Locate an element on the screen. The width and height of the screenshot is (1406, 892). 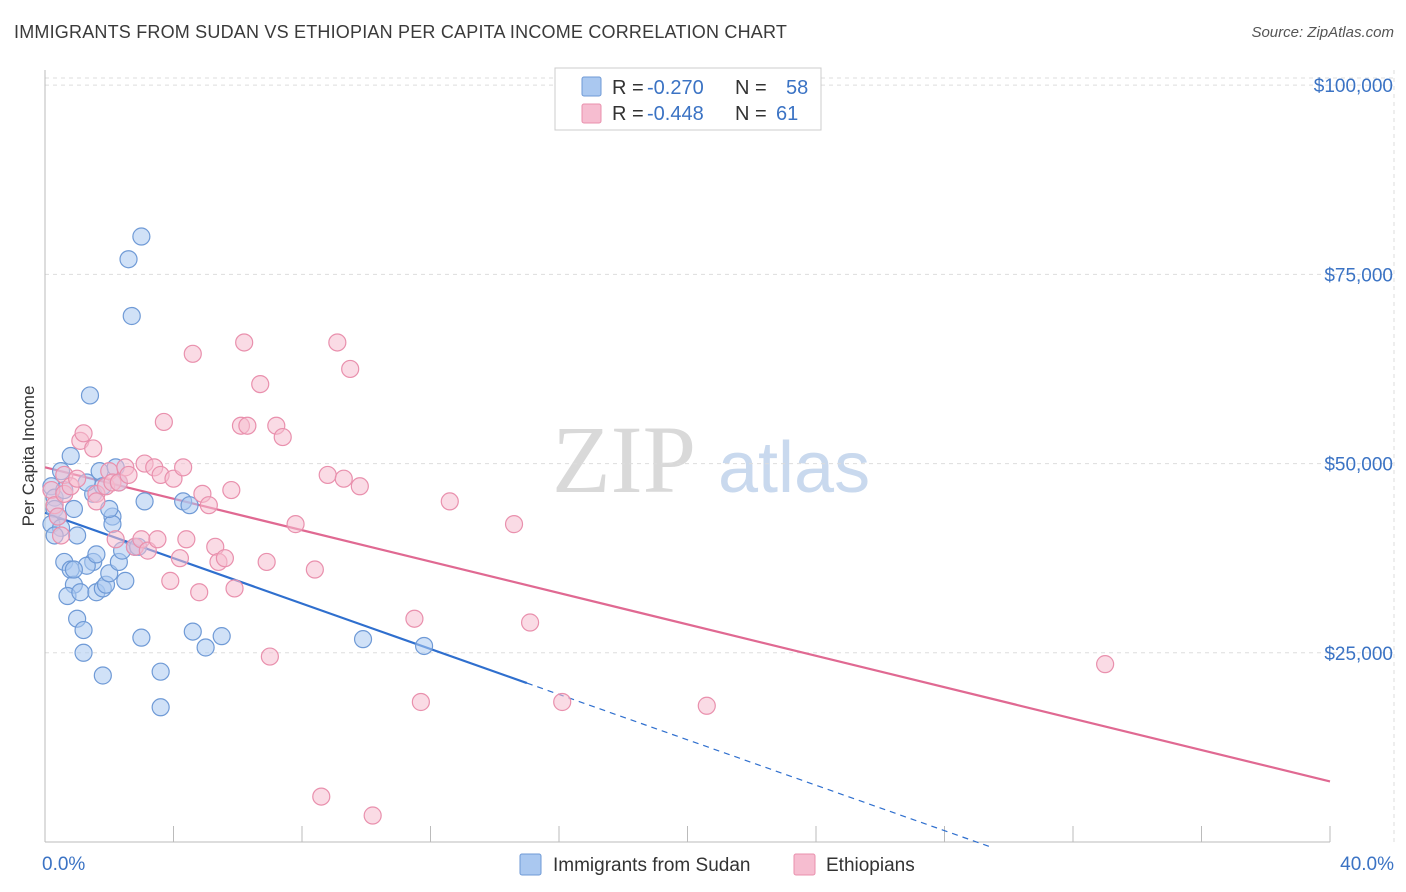
legend-n-label-sudan: N = is located at coordinates (751, 88).